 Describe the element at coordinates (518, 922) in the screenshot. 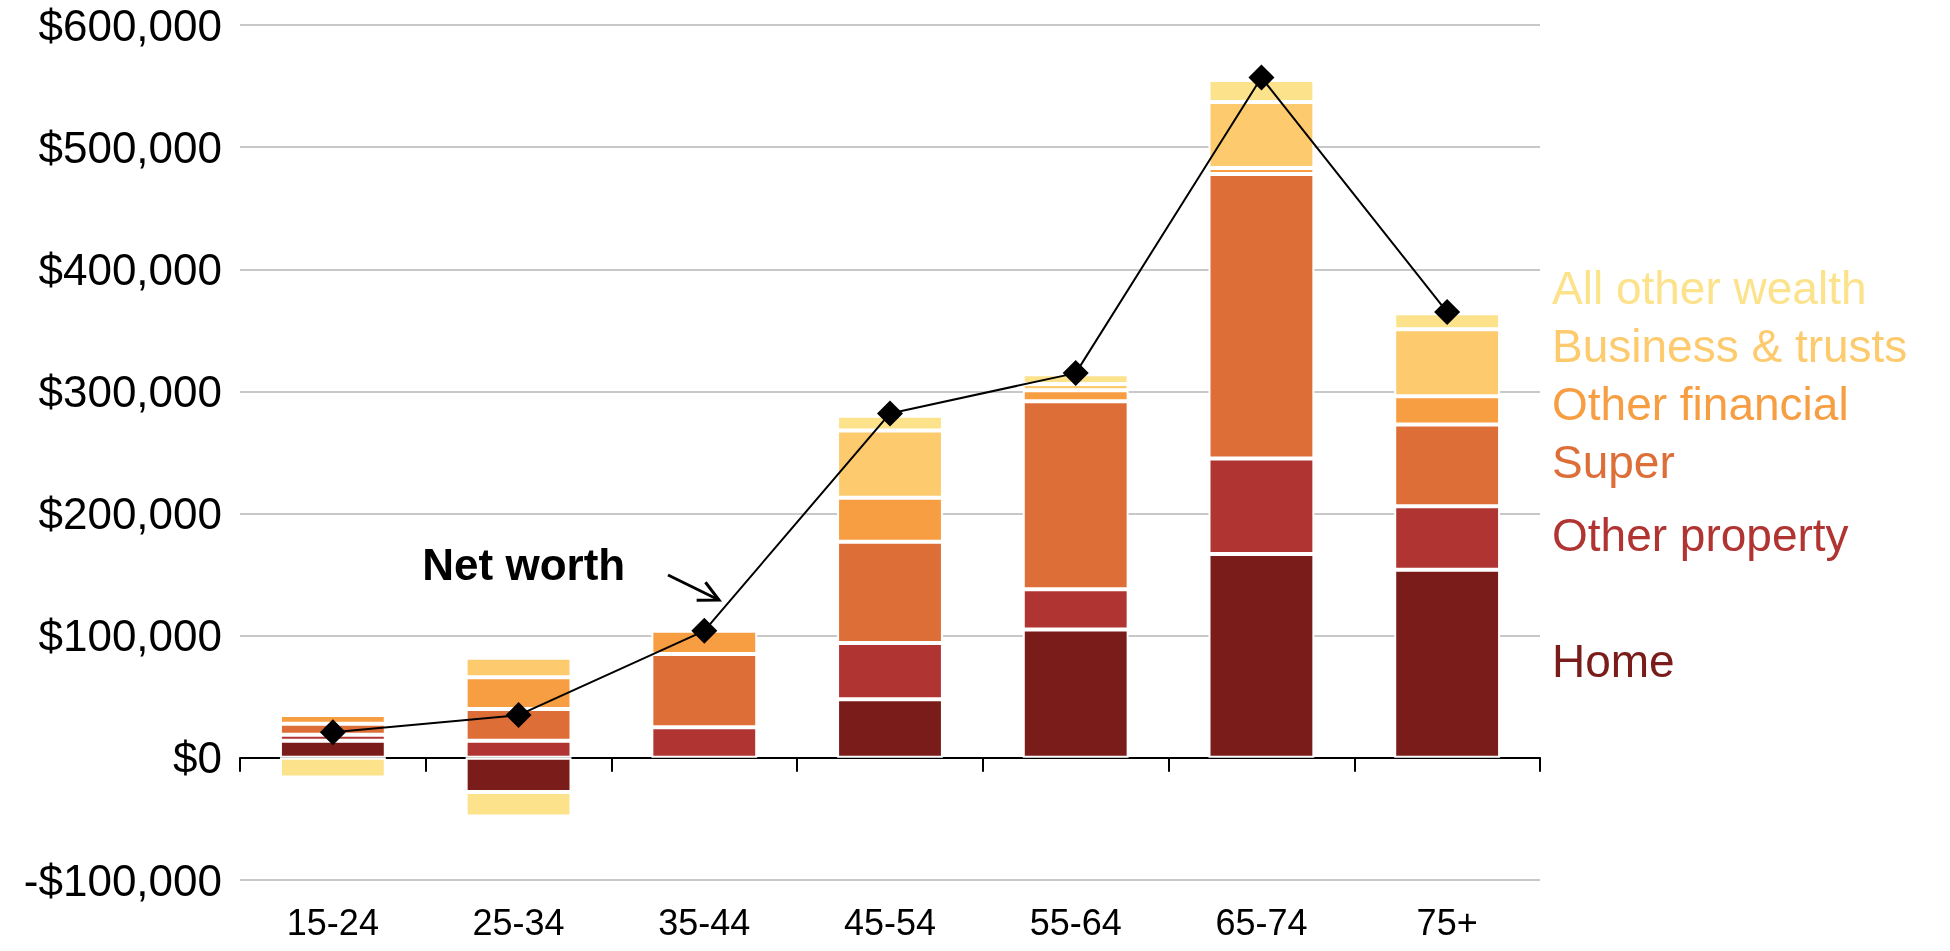

I see `x-tick-label: 25-34` at that location.